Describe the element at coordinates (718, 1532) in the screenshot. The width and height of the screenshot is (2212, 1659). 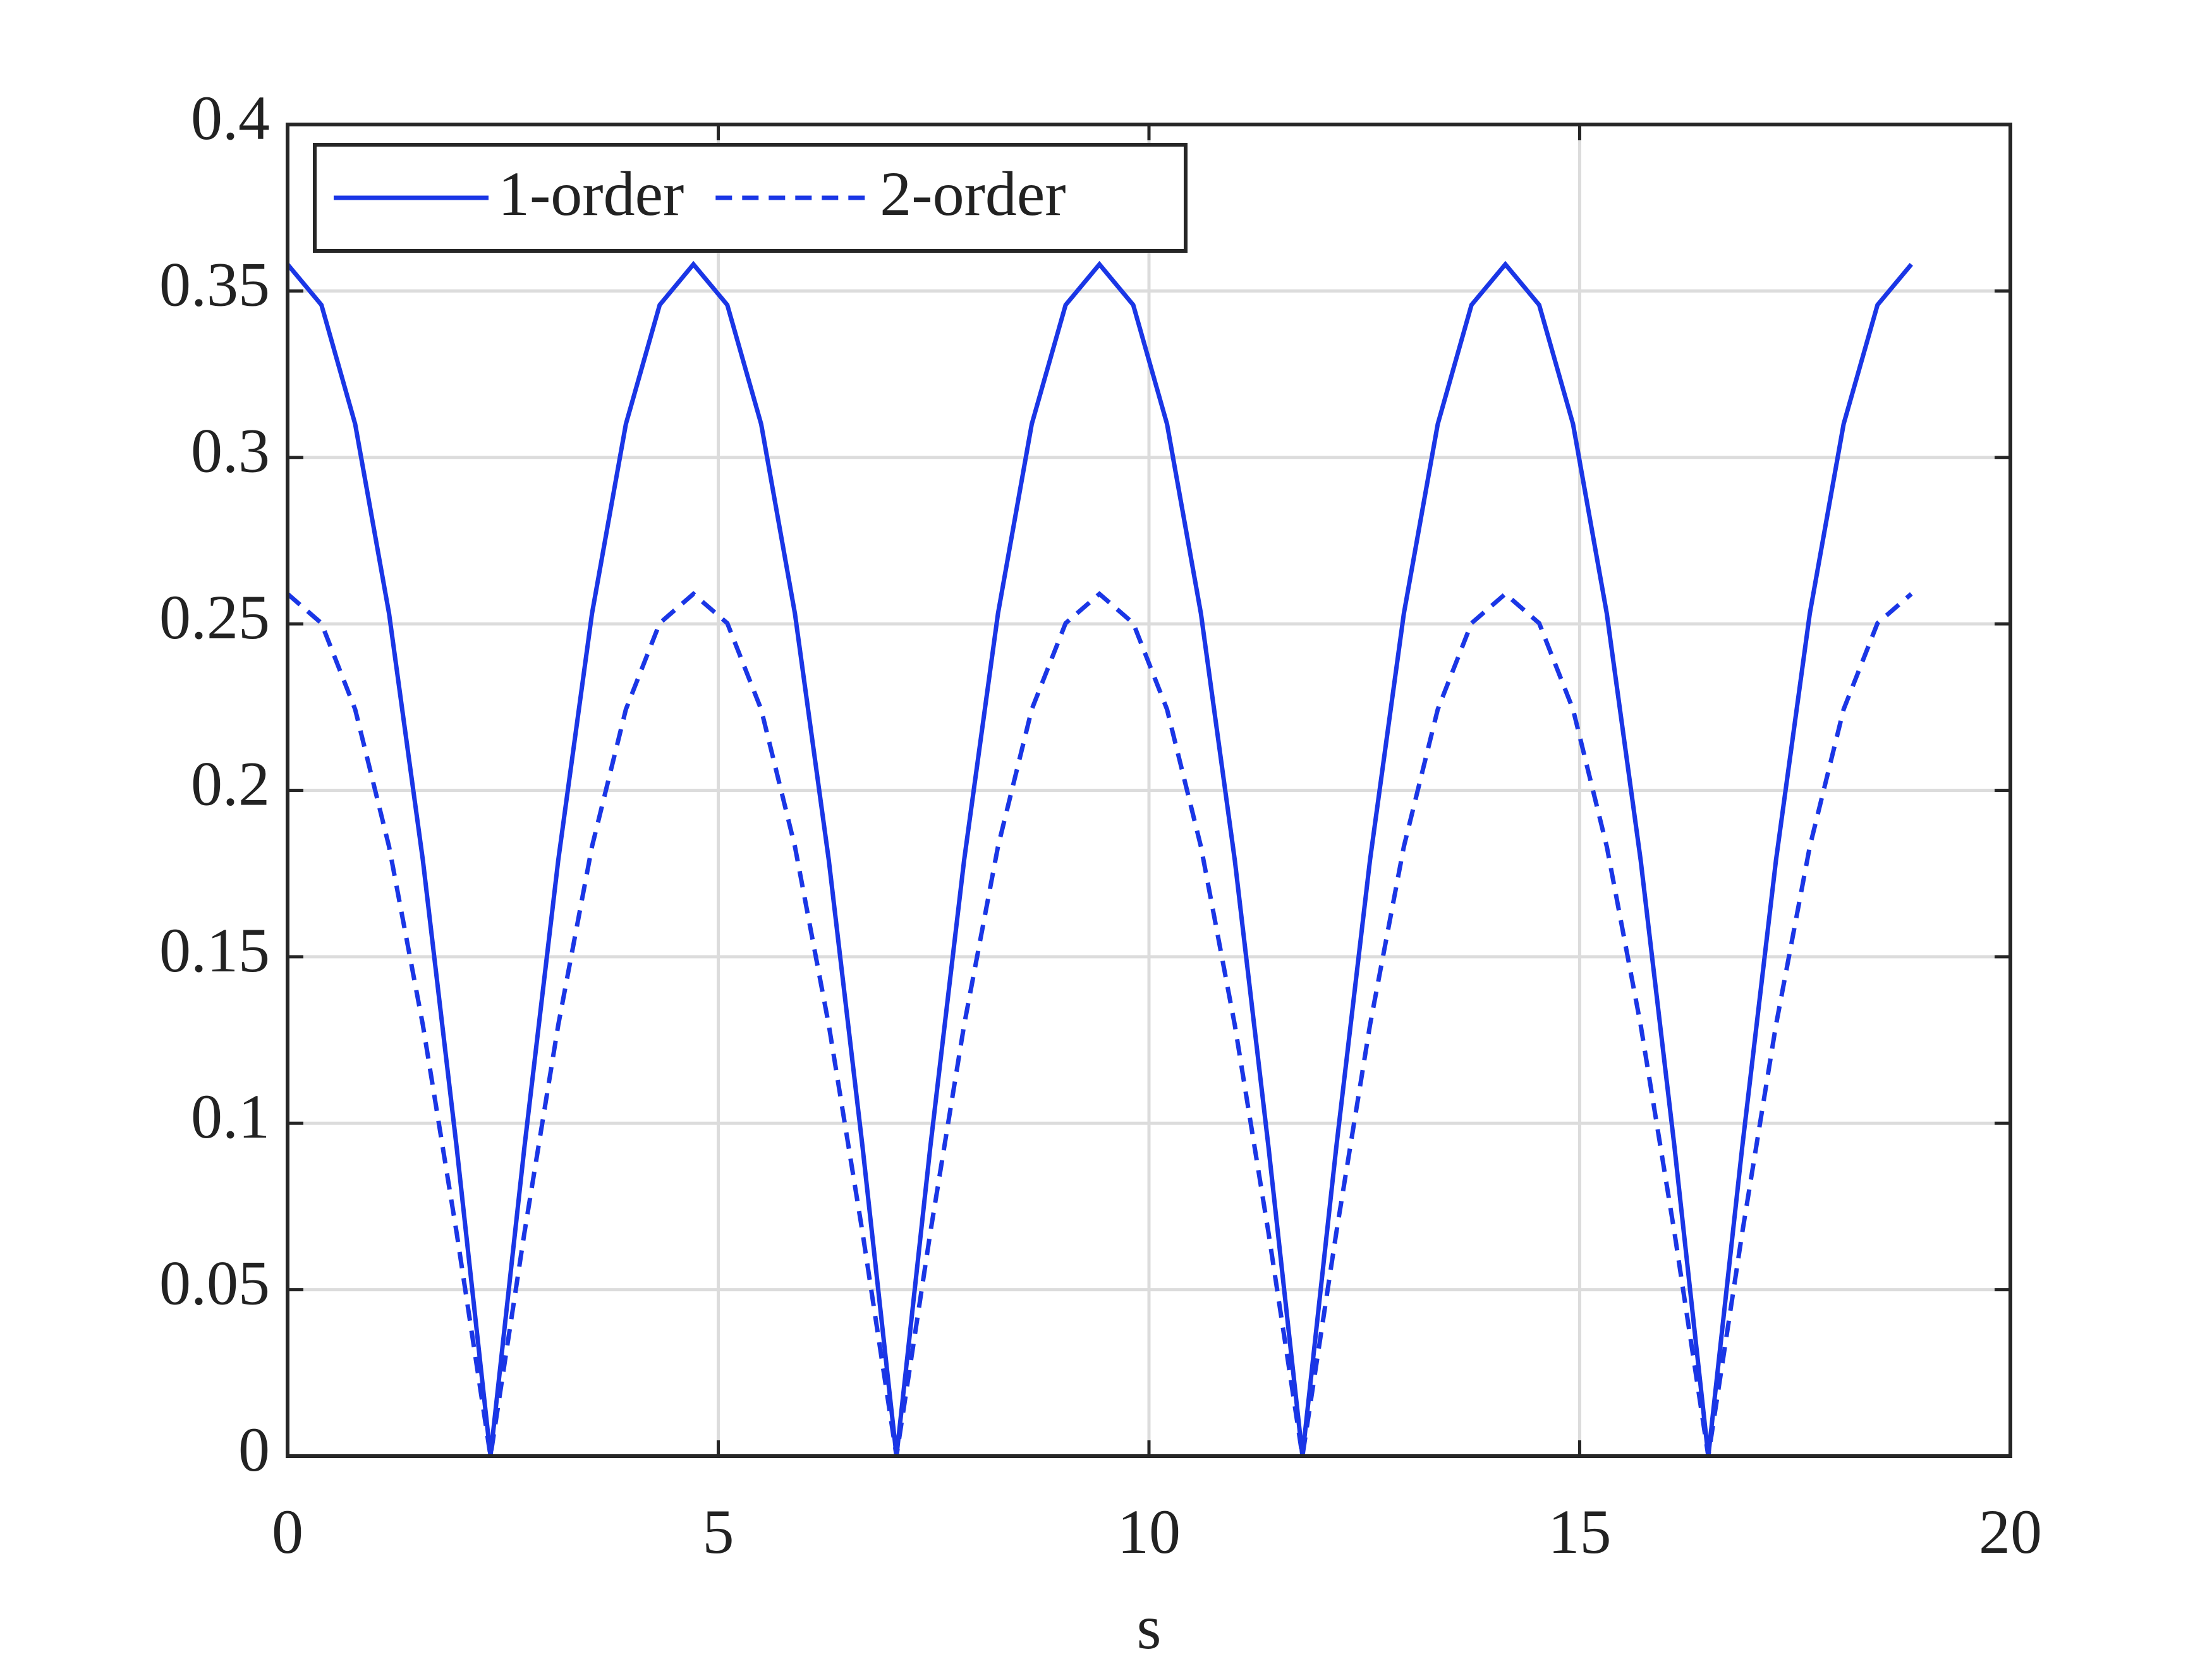
I see `x-tick-label: 5` at that location.